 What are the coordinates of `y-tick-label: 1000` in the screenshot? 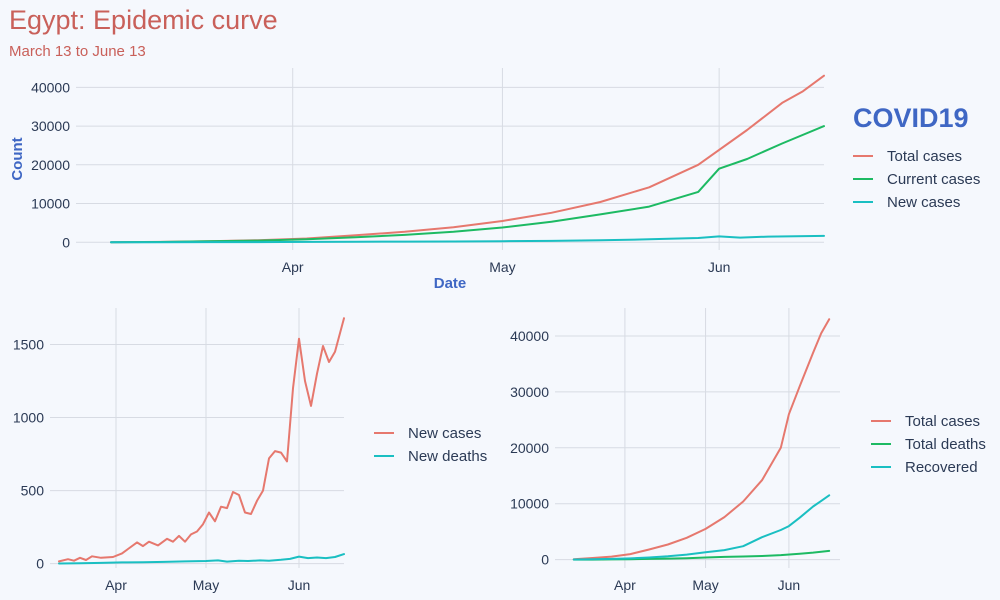 It's located at (28, 418).